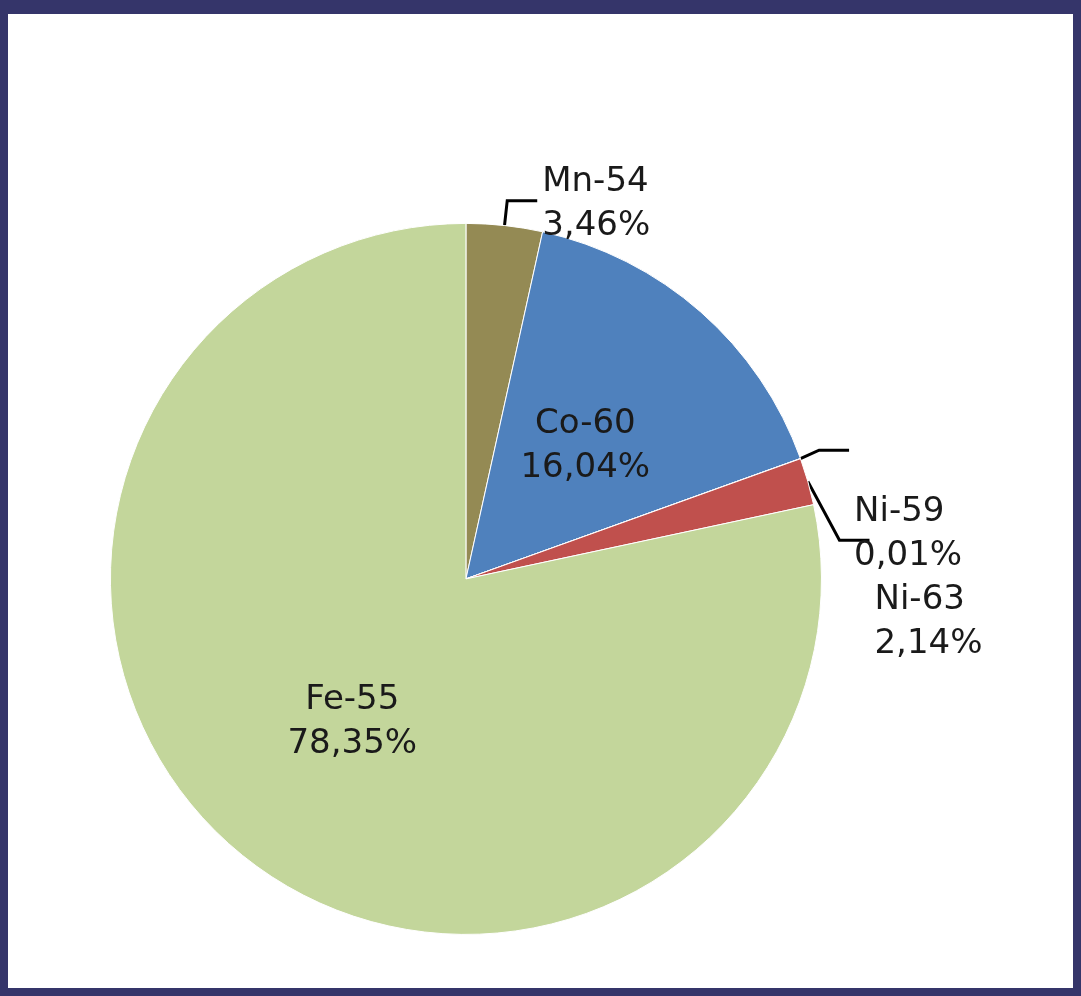 This screenshot has height=996, width=1081. Describe the element at coordinates (928, 641) in the screenshot. I see `data-label: 2,14%` at that location.